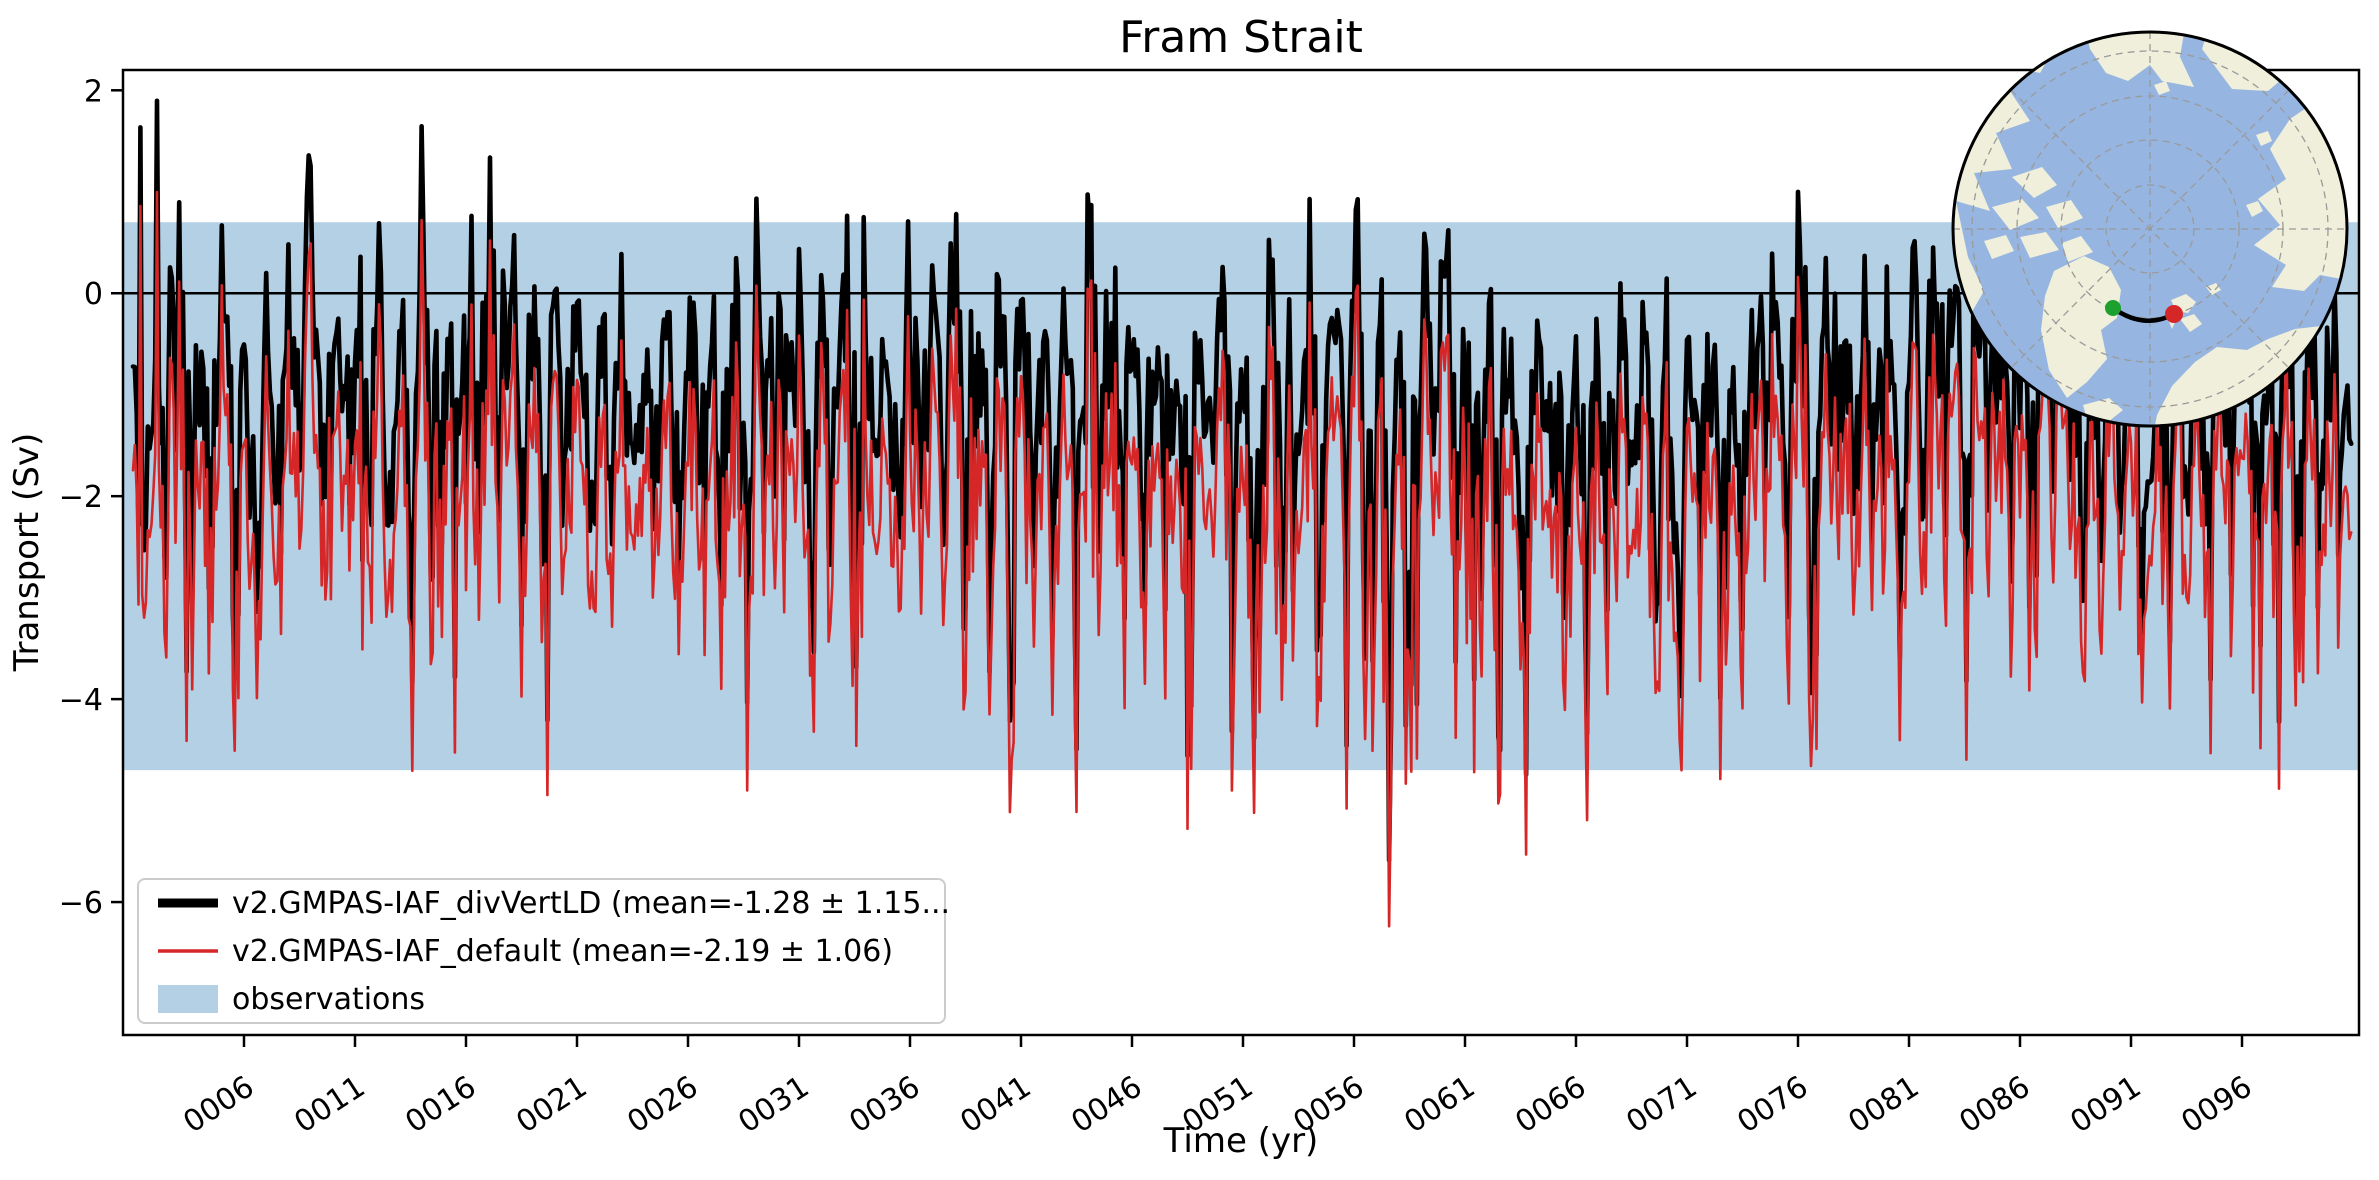 Image resolution: width=2379 pixels, height=1180 pixels. Describe the element at coordinates (93, 91) in the screenshot. I see `y-tick-label: 2` at that location.